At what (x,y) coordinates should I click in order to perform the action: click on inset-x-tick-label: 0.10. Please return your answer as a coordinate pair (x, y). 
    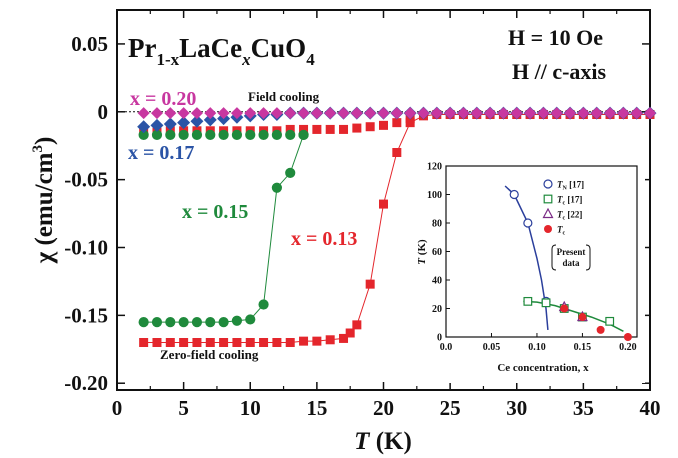
    Looking at the image, I should click on (537, 347).